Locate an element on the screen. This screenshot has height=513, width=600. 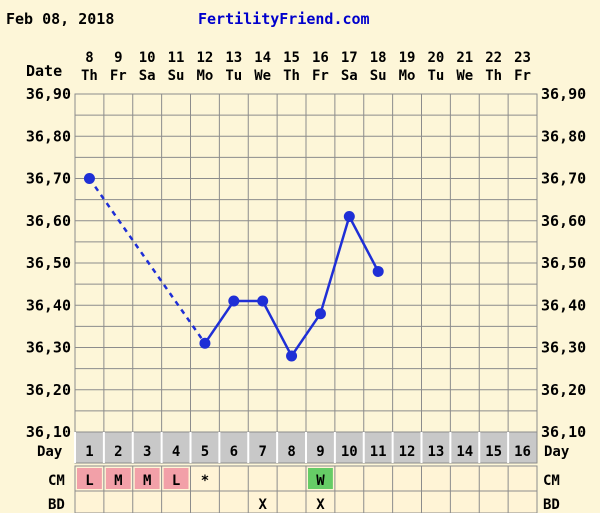
date-label: 16 is located at coordinates (320, 58).